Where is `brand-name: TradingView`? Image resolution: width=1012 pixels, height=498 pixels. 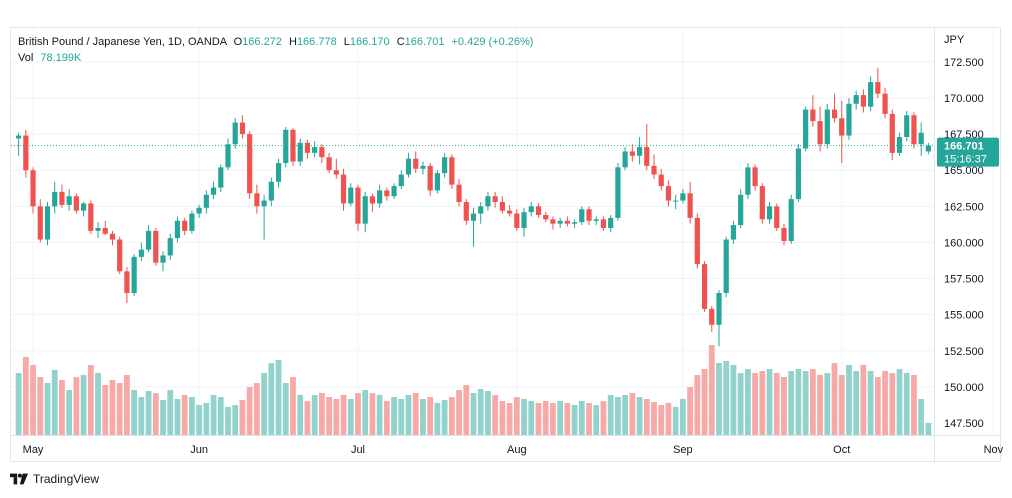
brand-name: TradingView is located at coordinates (66, 479).